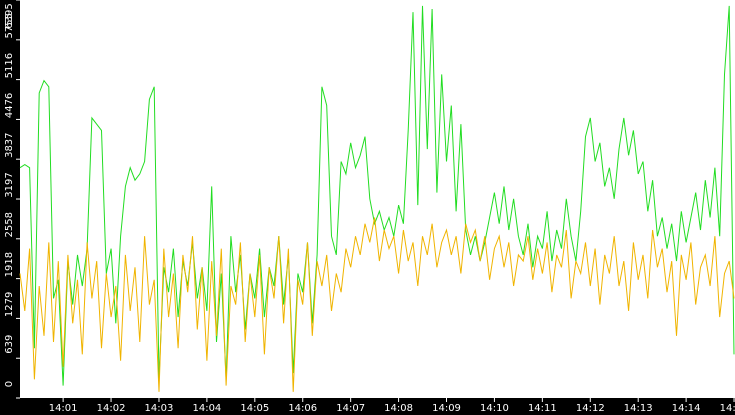  I want to click on x-tick-label: 14:04, so click(206, 408).